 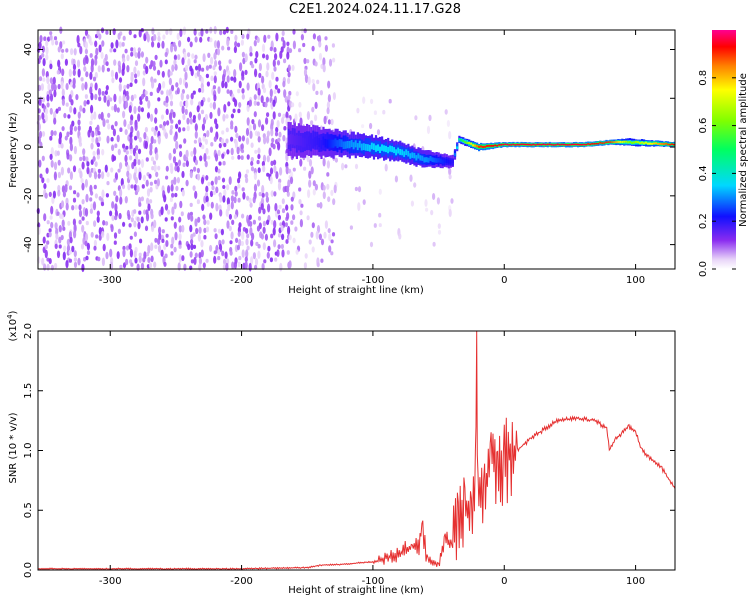 I want to click on snr-x-axis-label: Height of straight line (km), so click(x=356, y=590).